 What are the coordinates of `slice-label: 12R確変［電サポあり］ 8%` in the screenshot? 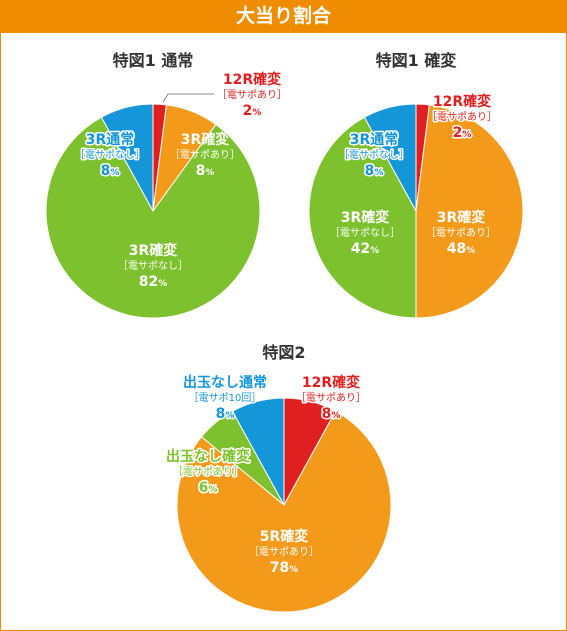 It's located at (331, 398).